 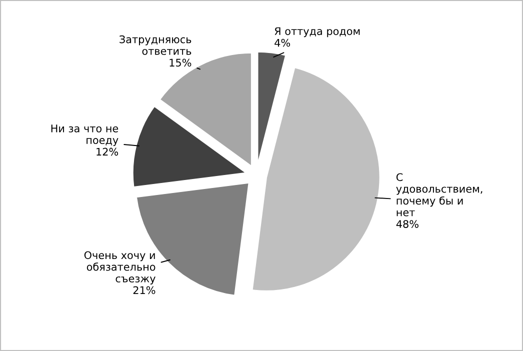 What do you see at coordinates (317, 32) in the screenshot?
I see `slice-label: Я оттуда родом` at bounding box center [317, 32].